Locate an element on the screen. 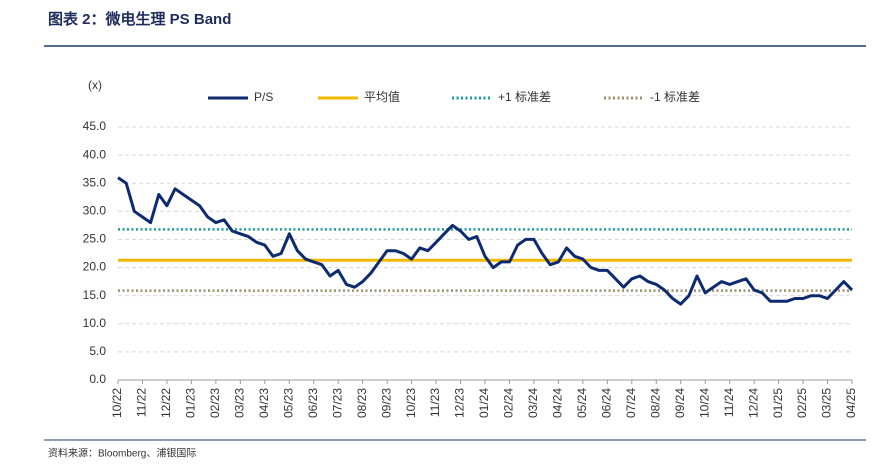 The image size is (880, 471). x-tick-label: 10/22 is located at coordinates (117, 403).